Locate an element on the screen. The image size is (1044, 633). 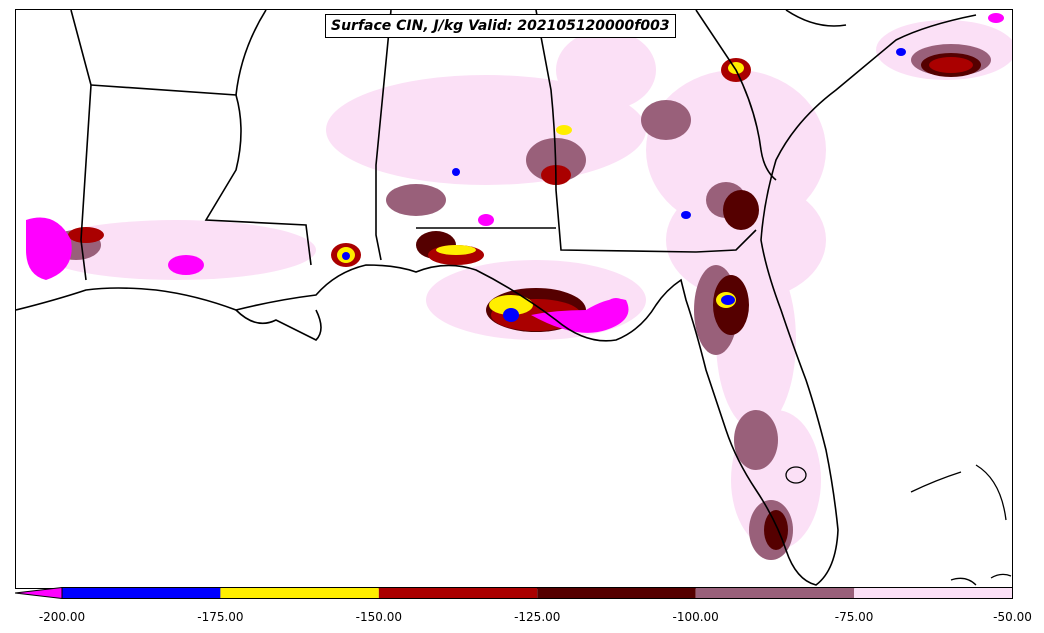
colorbar-outline is located at coordinates (537, 593).